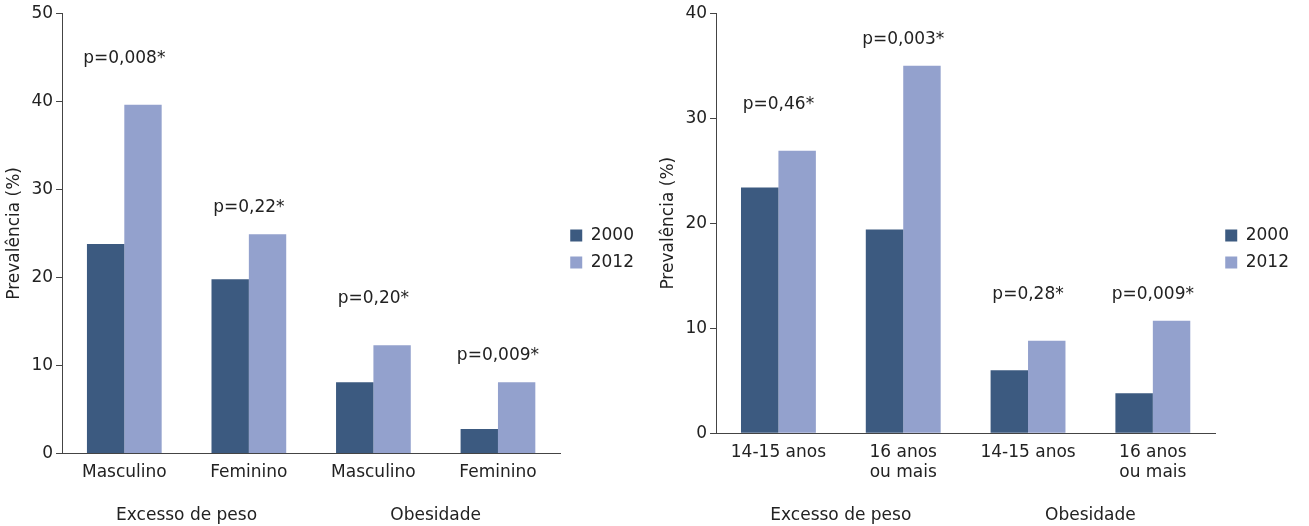  What do you see at coordinates (778, 102) in the screenshot?
I see `annotation: p=0,46*` at bounding box center [778, 102].